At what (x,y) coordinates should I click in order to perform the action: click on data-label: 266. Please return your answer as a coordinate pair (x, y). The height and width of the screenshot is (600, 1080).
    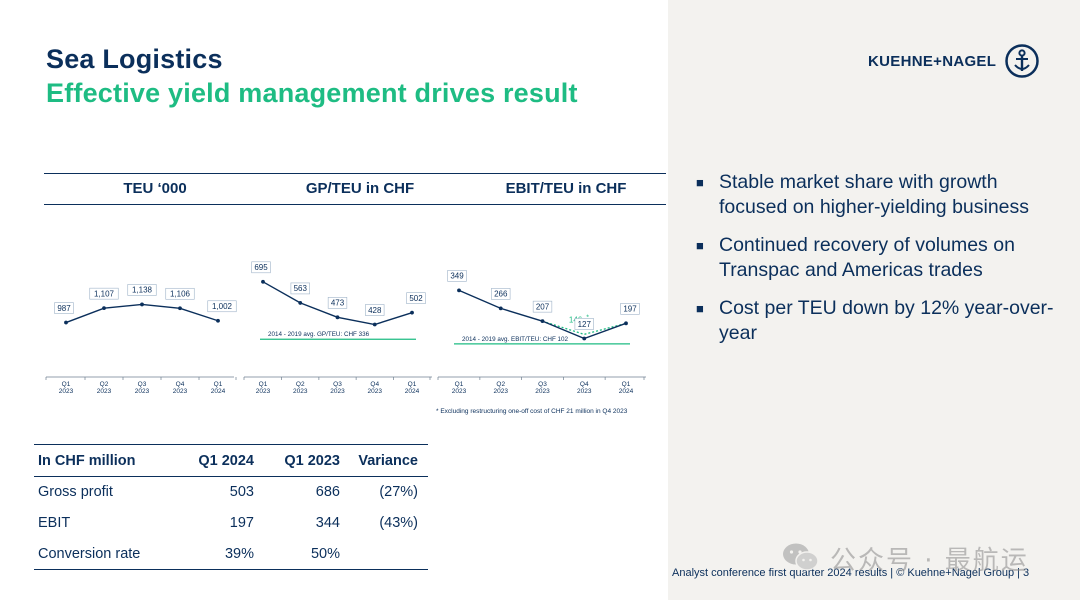
    Looking at the image, I should click on (501, 294).